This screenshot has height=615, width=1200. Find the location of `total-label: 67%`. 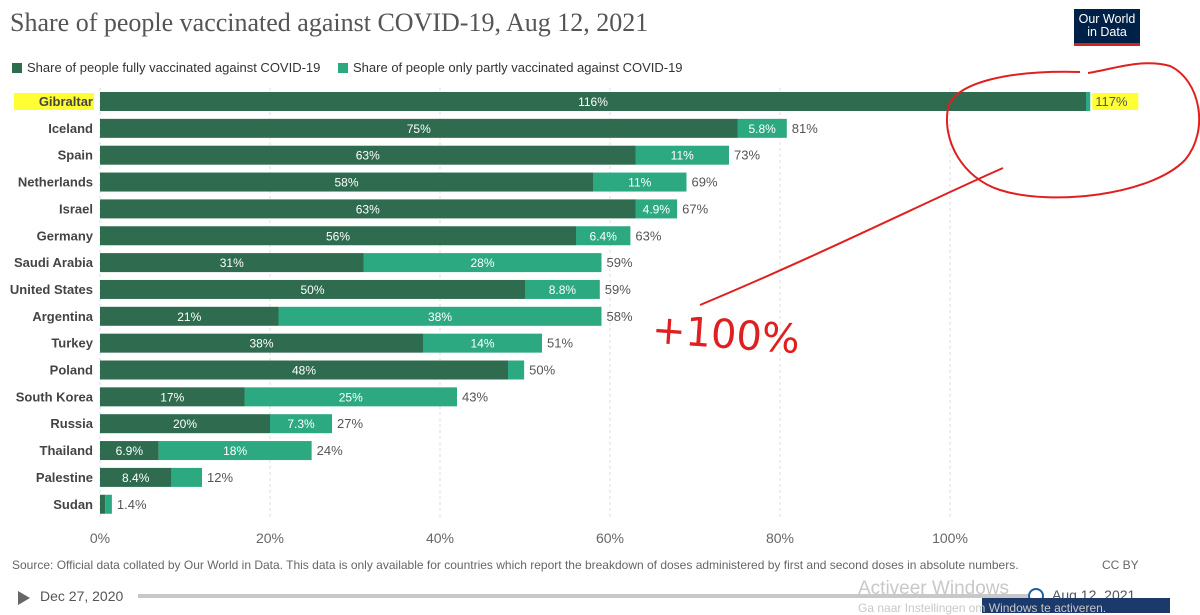

total-label: 67% is located at coordinates (695, 208).